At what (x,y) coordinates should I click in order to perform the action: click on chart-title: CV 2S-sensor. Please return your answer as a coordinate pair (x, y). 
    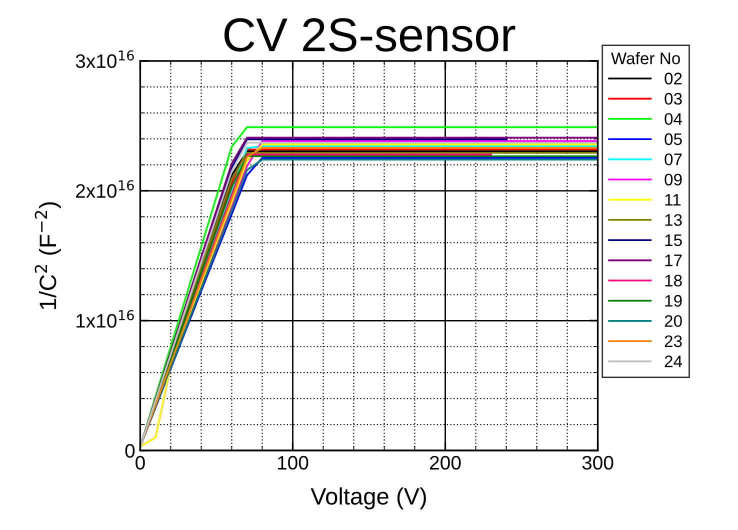
    Looking at the image, I should click on (370, 35).